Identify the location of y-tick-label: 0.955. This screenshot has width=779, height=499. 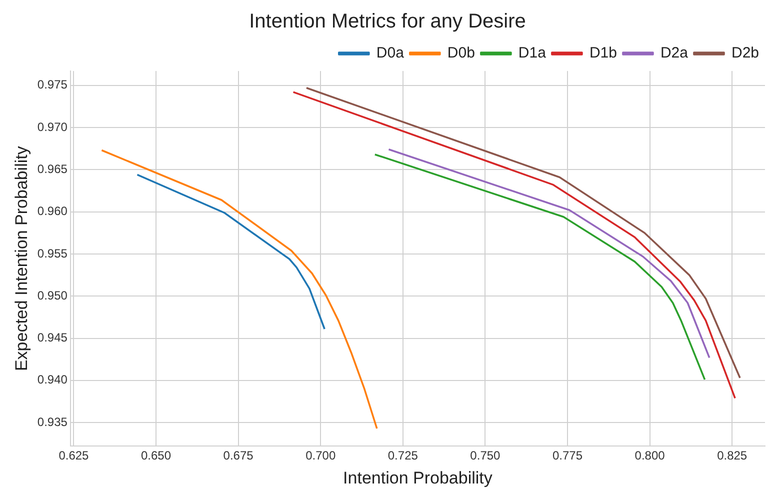
(52, 253).